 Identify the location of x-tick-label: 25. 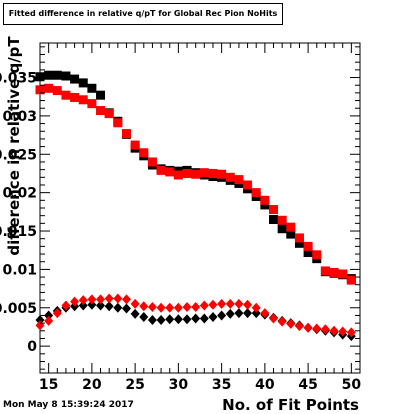
(134, 385).